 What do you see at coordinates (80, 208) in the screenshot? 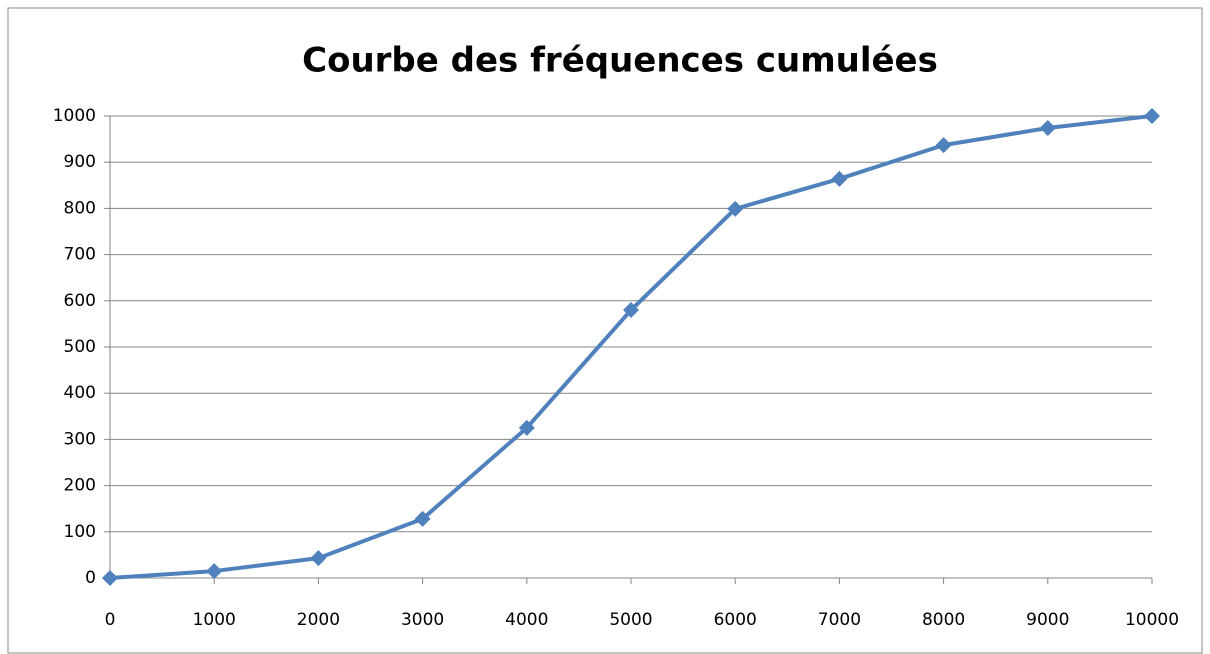
I see `y-tick-label: 800` at bounding box center [80, 208].